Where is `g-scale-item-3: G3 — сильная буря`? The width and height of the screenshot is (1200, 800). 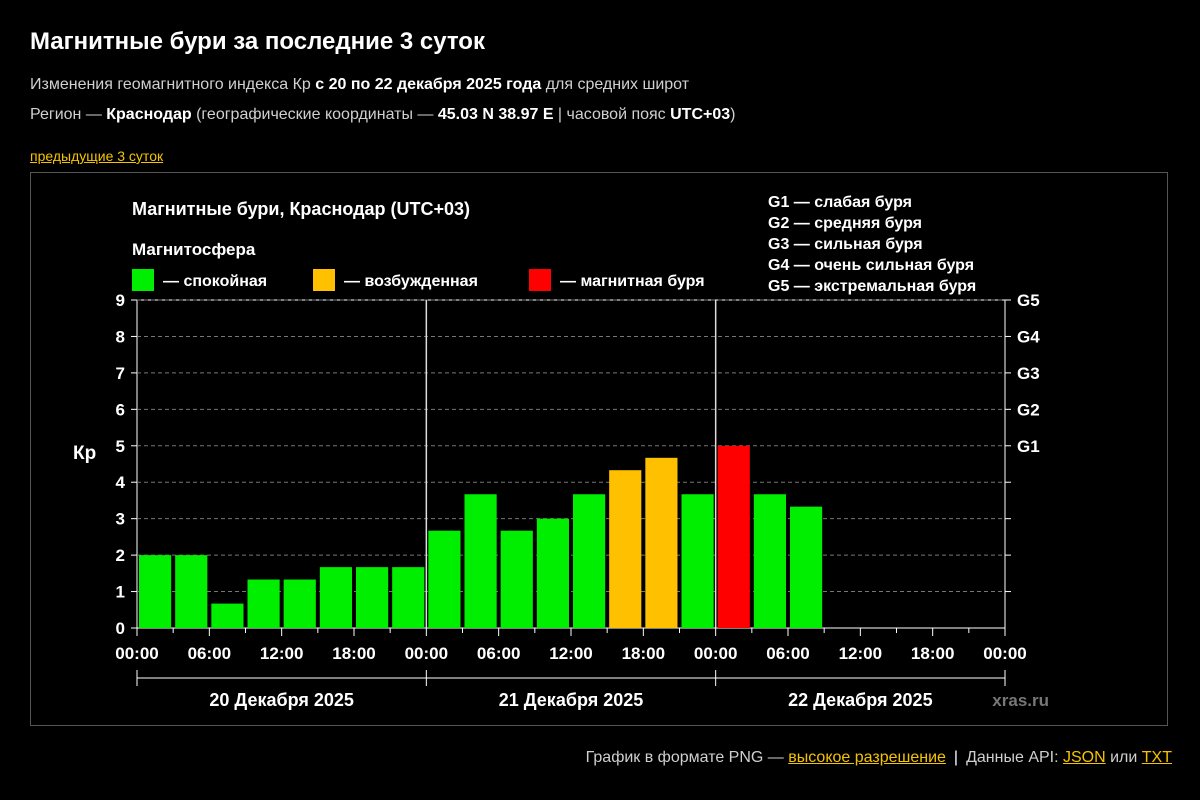
g-scale-item-3: G3 — сильная буря is located at coordinates (845, 244).